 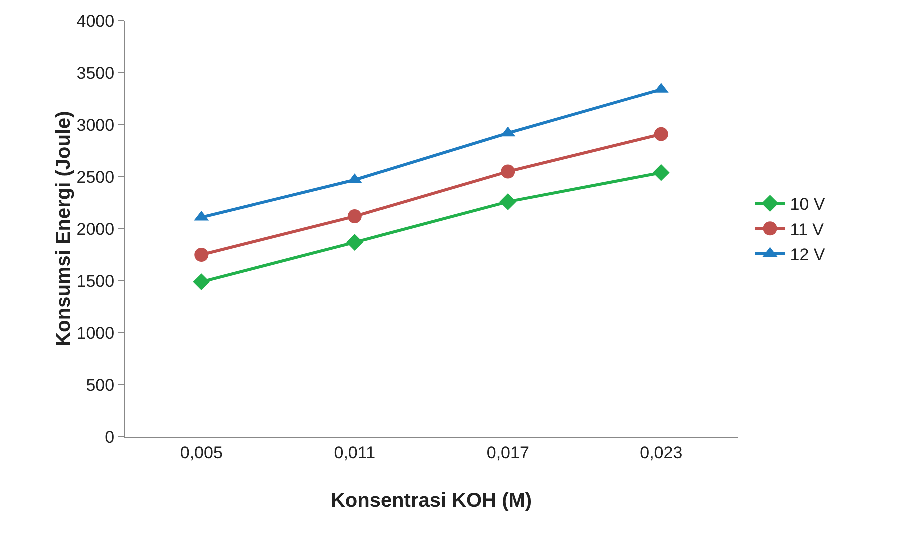 What do you see at coordinates (95, 73) in the screenshot?
I see `y-tick-label: 3500` at bounding box center [95, 73].